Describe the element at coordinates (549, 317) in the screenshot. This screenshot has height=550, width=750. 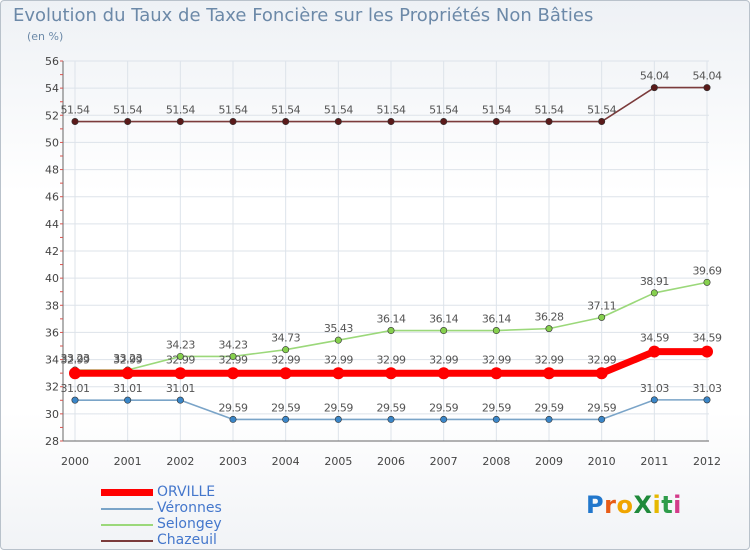
I see `data-label: 36.28` at that location.